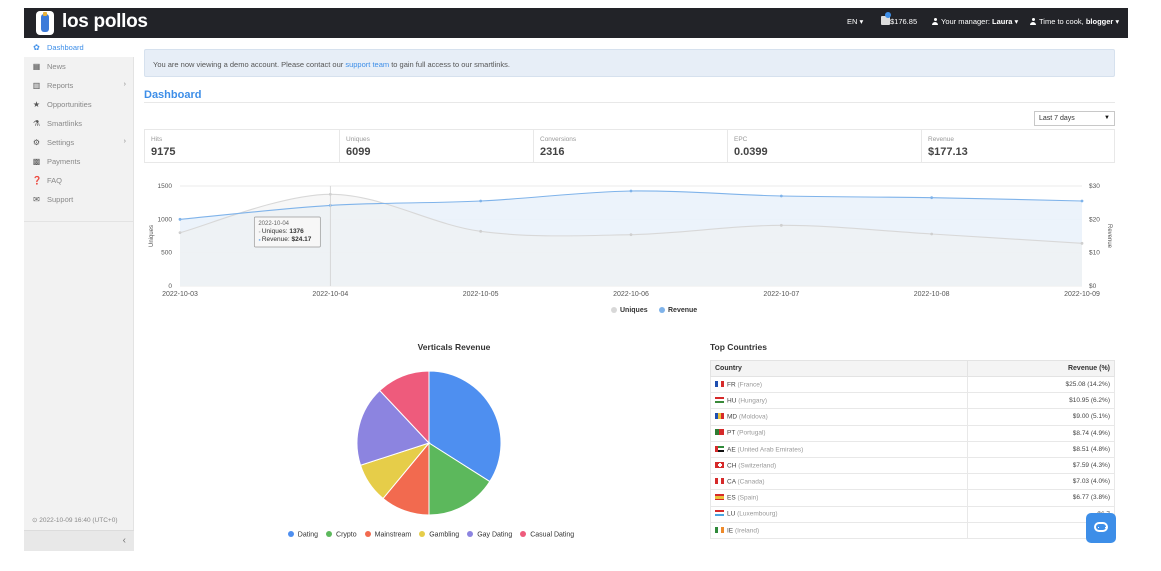  I want to click on sidebar-item-smartlinks: ⚗ Smartlinks, so click(79, 123).